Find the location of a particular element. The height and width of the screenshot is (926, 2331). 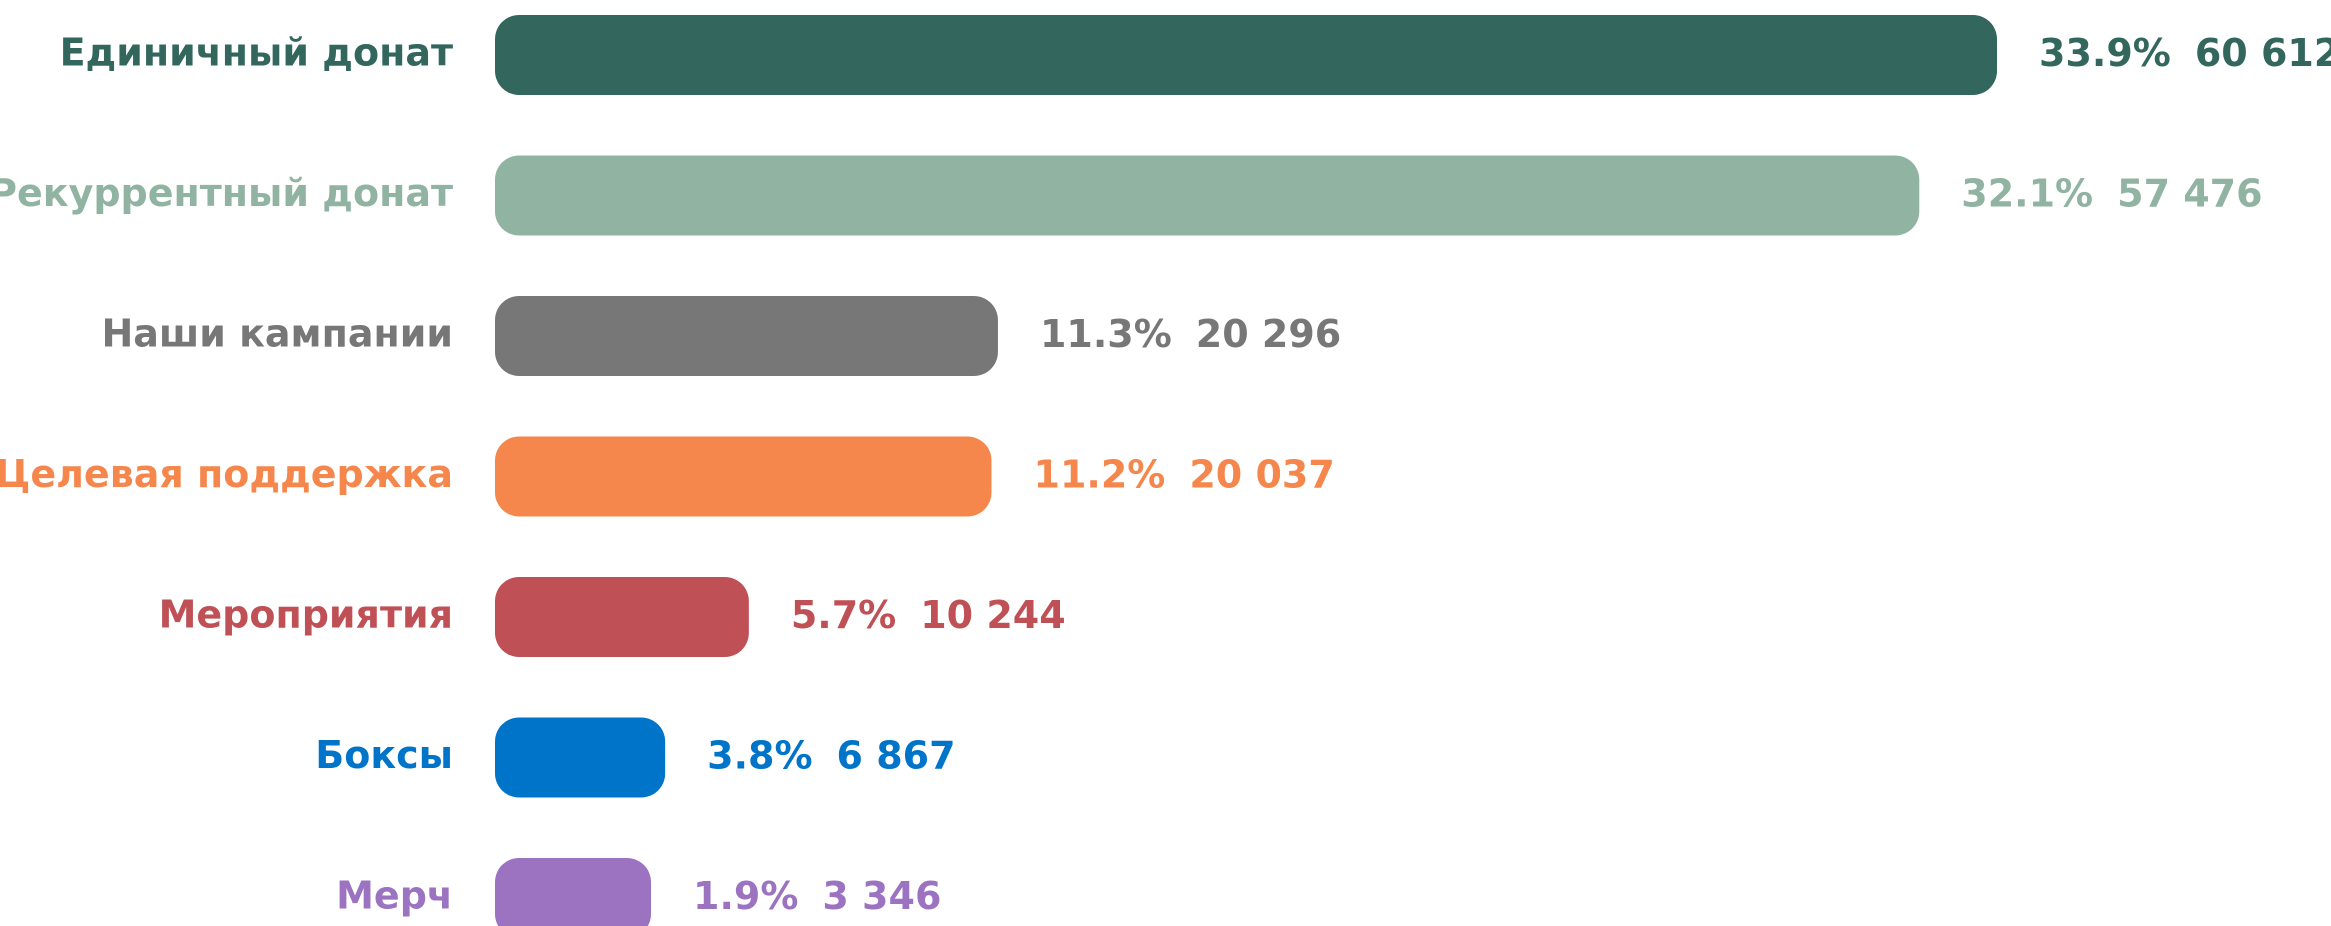

value-label: 5.7% 10 244 is located at coordinates (928, 615).